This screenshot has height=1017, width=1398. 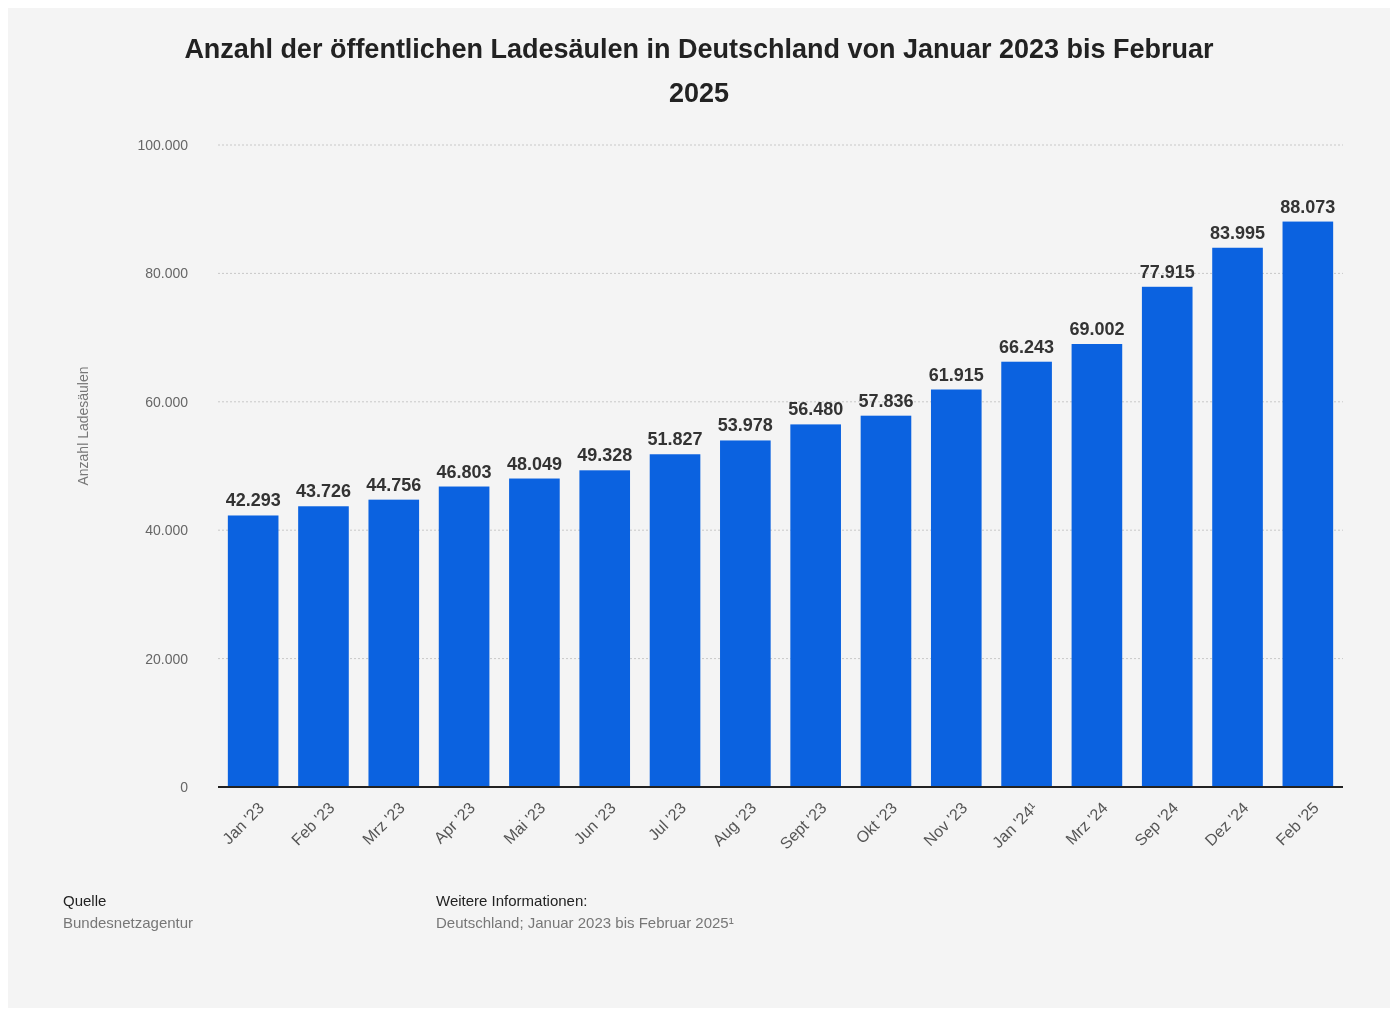 What do you see at coordinates (167, 401) in the screenshot?
I see `y-tick-label: 60.000` at bounding box center [167, 401].